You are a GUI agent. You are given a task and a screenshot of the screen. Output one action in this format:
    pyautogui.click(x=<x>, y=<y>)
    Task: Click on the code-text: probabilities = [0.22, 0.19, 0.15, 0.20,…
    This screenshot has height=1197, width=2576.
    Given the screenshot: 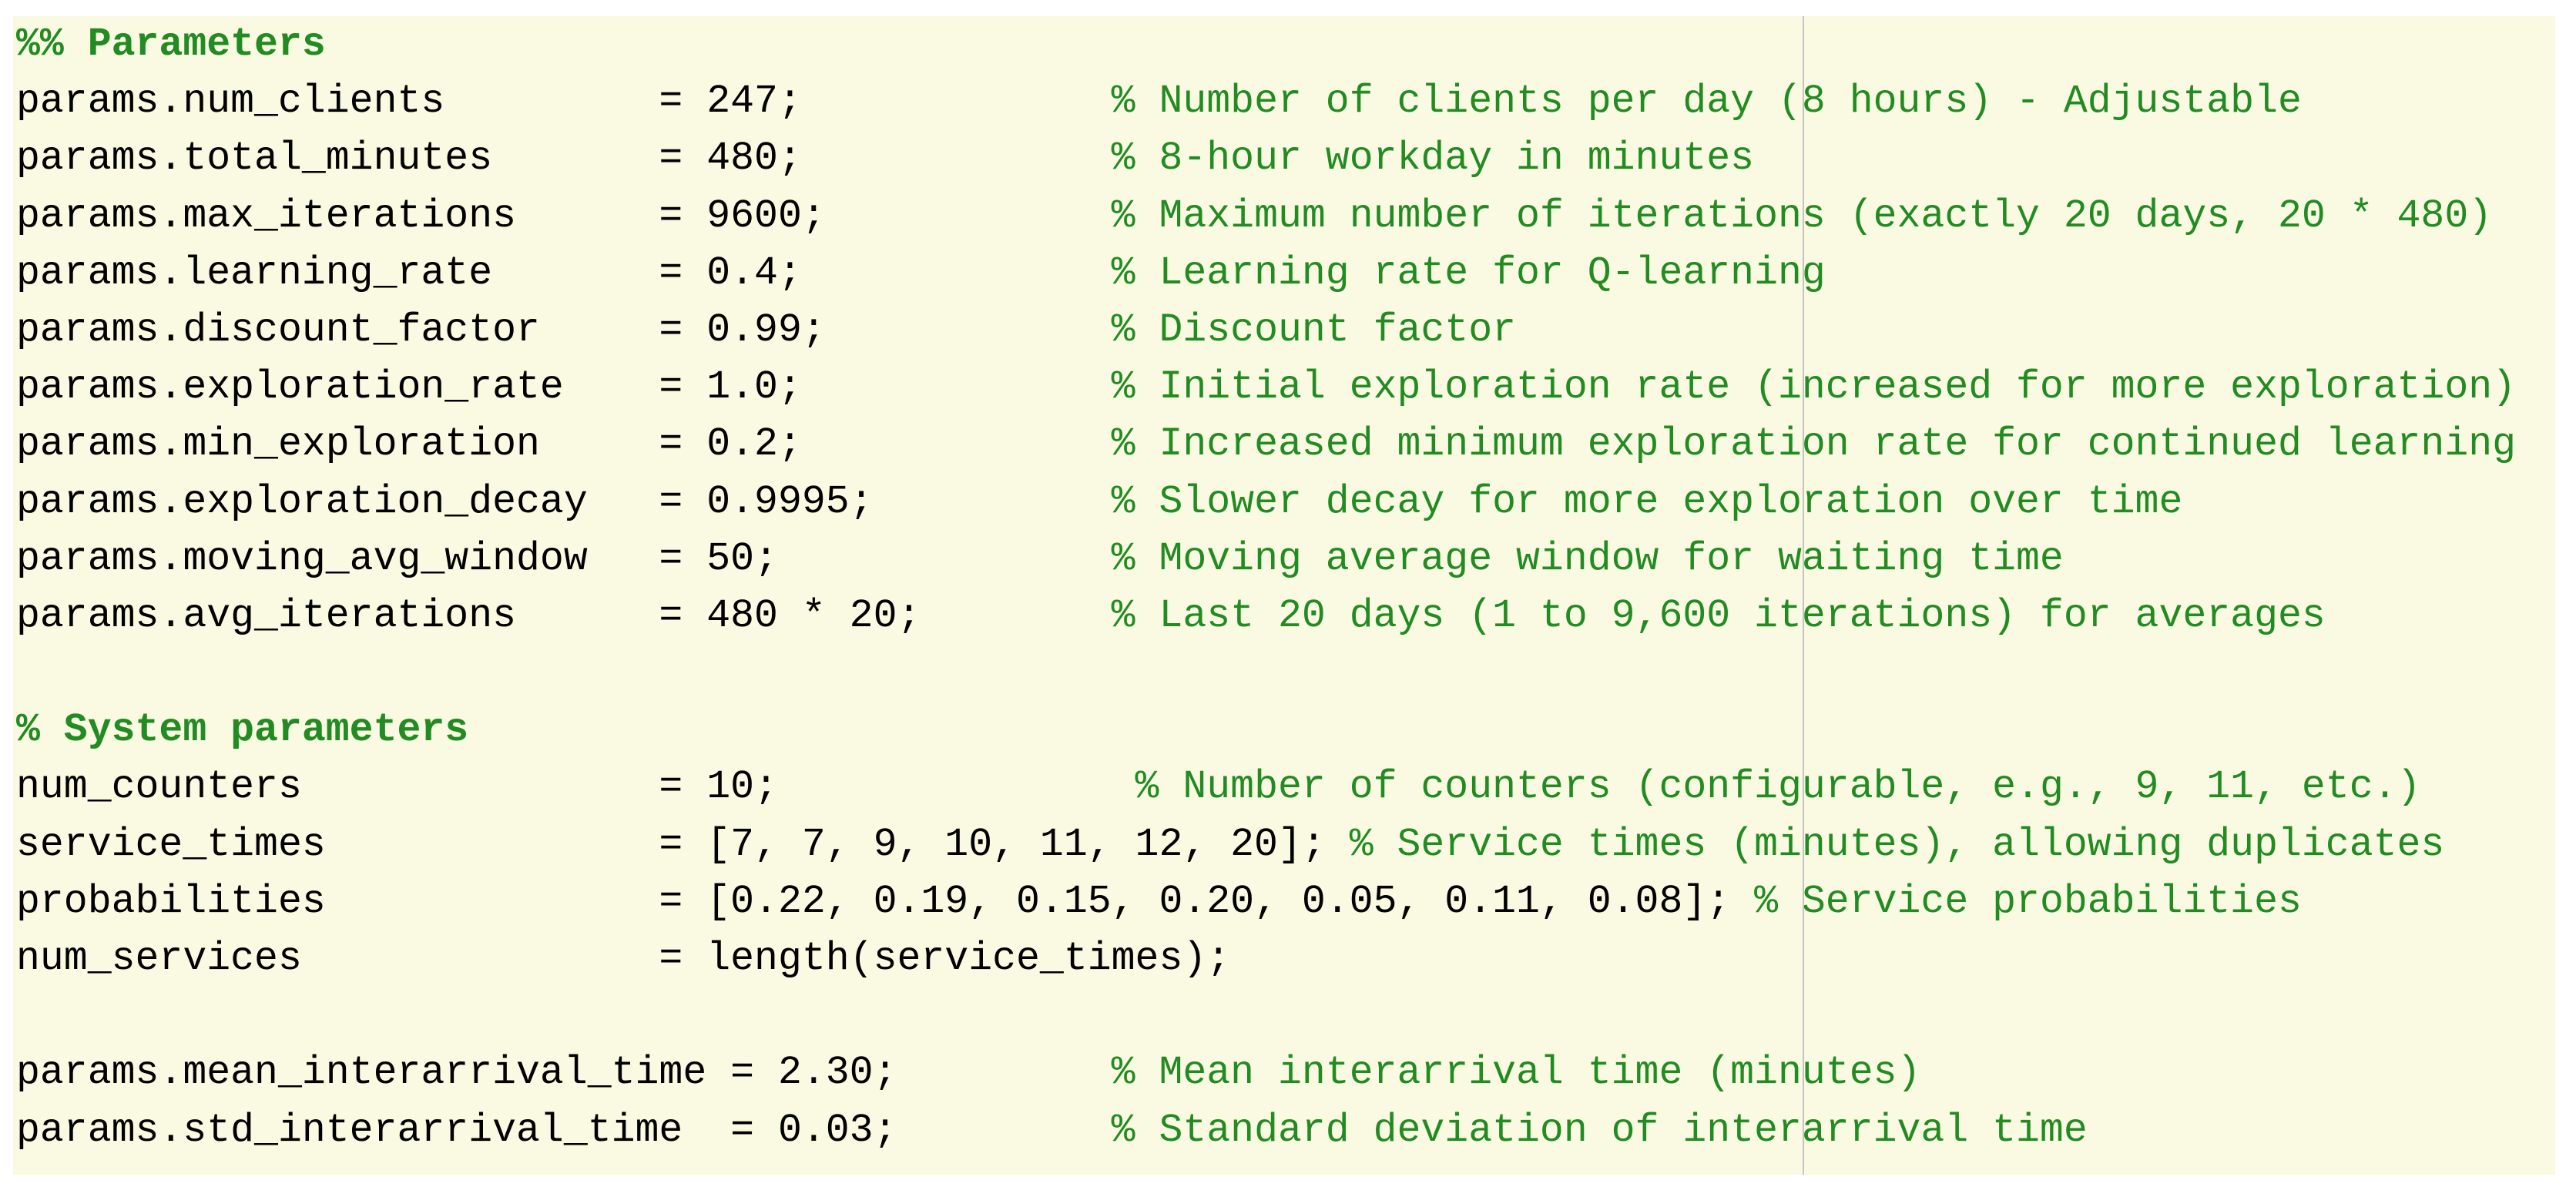 What is the action you would take?
    pyautogui.click(x=885, y=902)
    